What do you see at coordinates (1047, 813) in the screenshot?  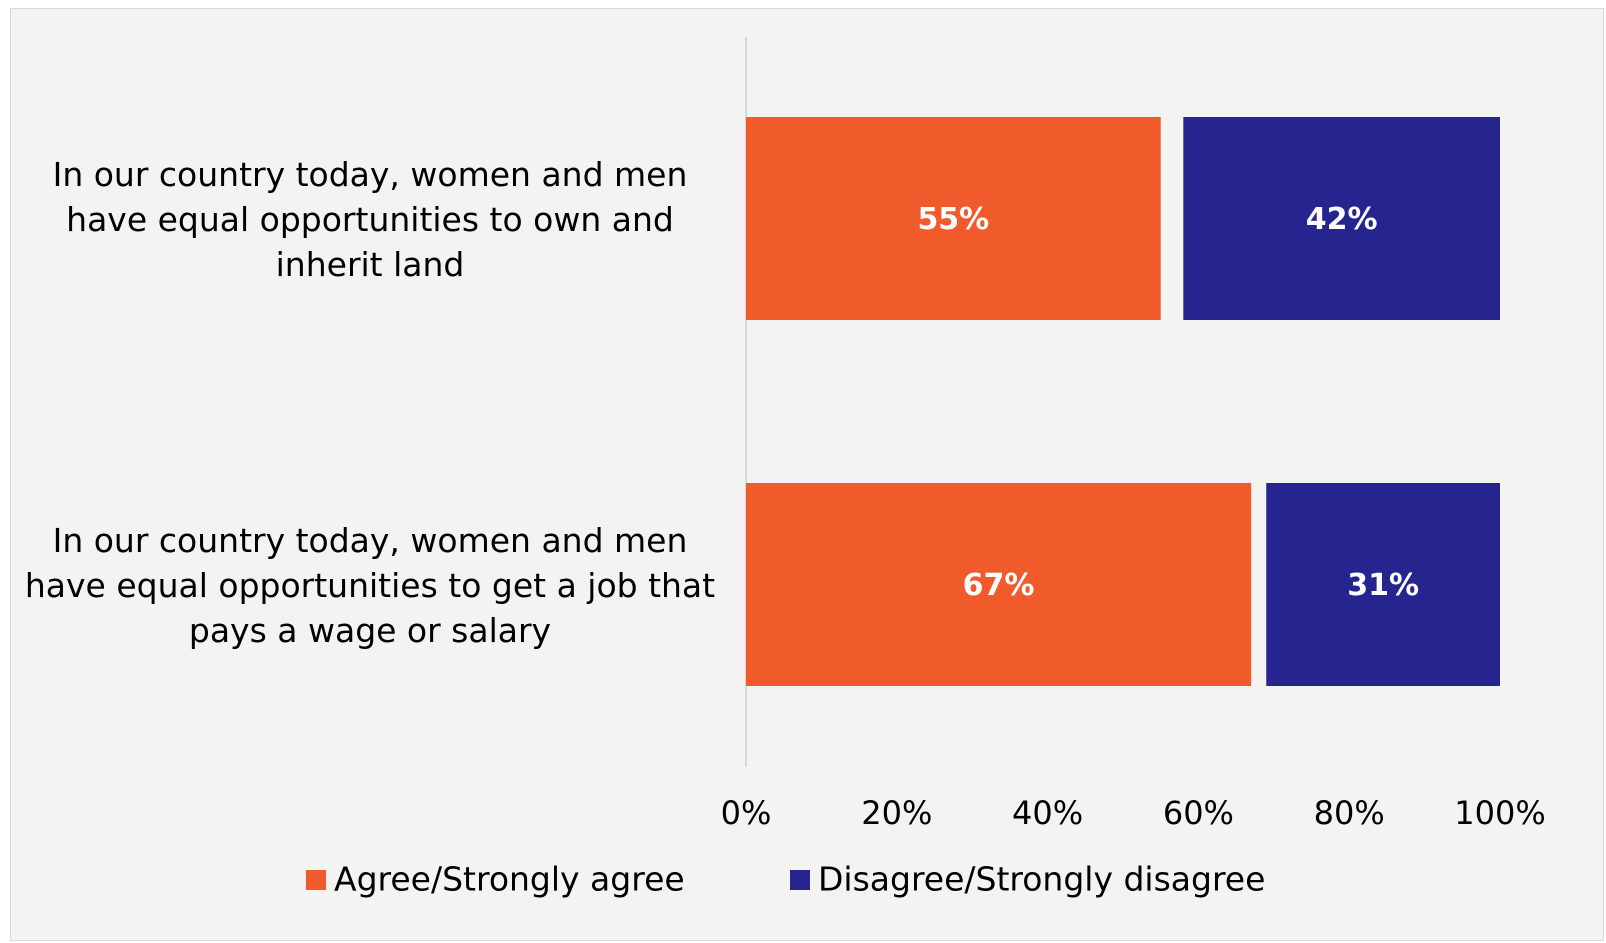 I see `x-tick-label: 40%` at bounding box center [1047, 813].